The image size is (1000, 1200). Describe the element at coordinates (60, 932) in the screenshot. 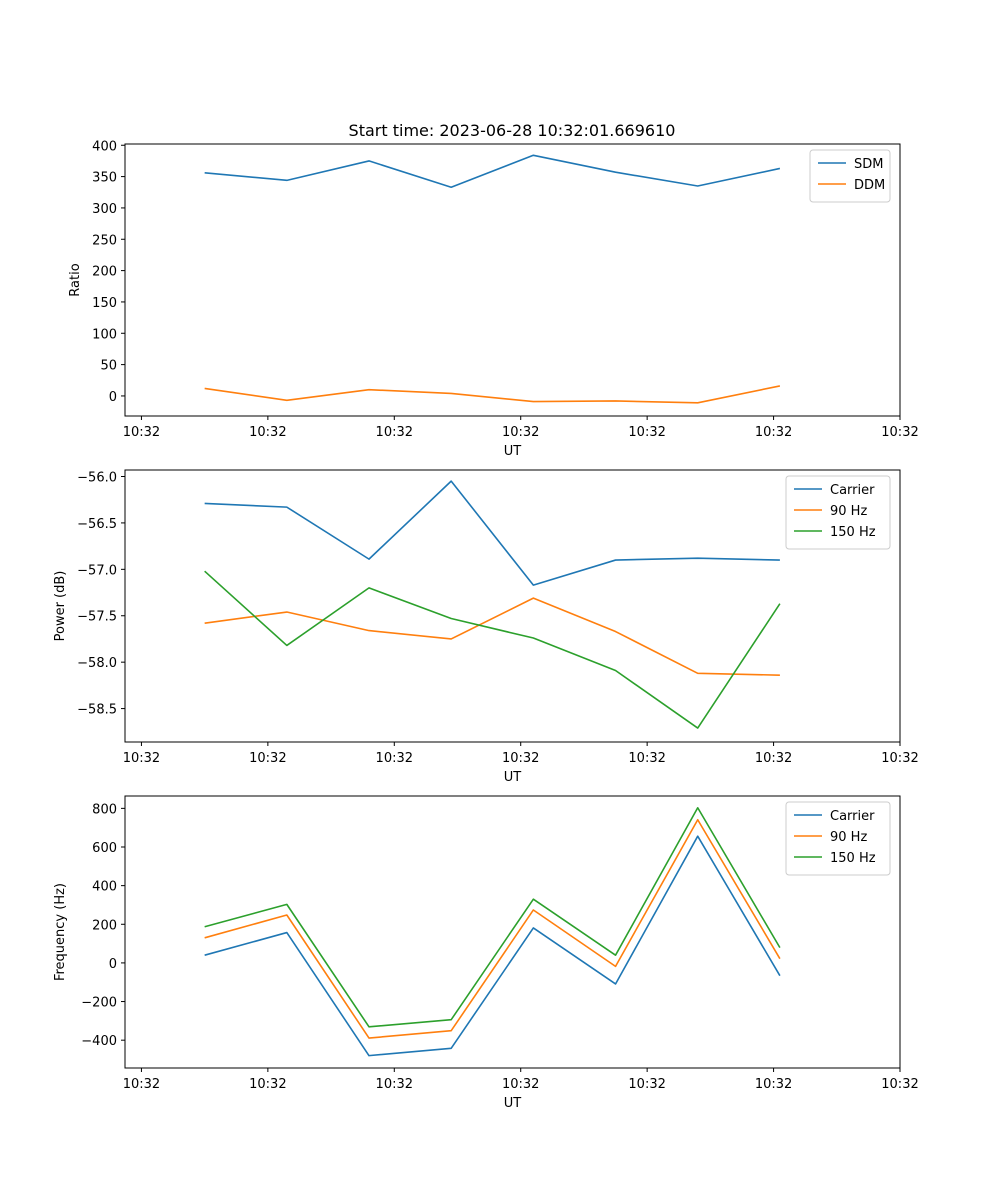

I see `y-axis-label: Frequency (Hz)` at that location.